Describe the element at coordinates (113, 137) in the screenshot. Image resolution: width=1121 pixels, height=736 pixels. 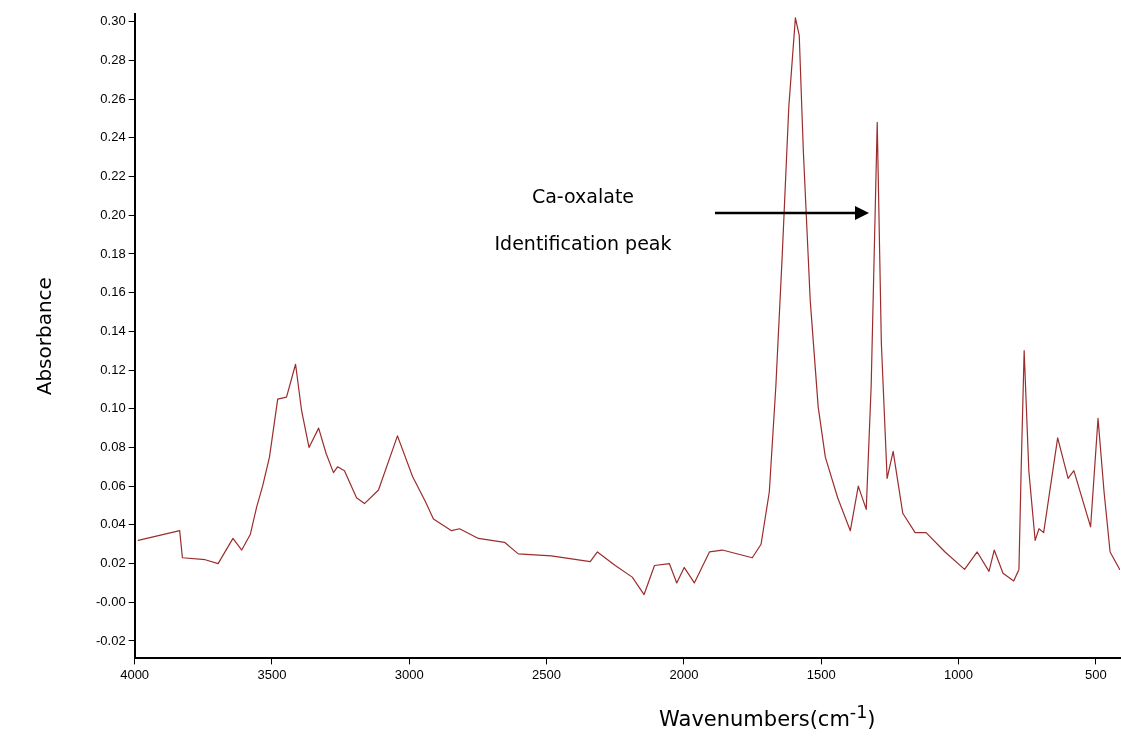
I see `y-tick-label: 0.24` at that location.